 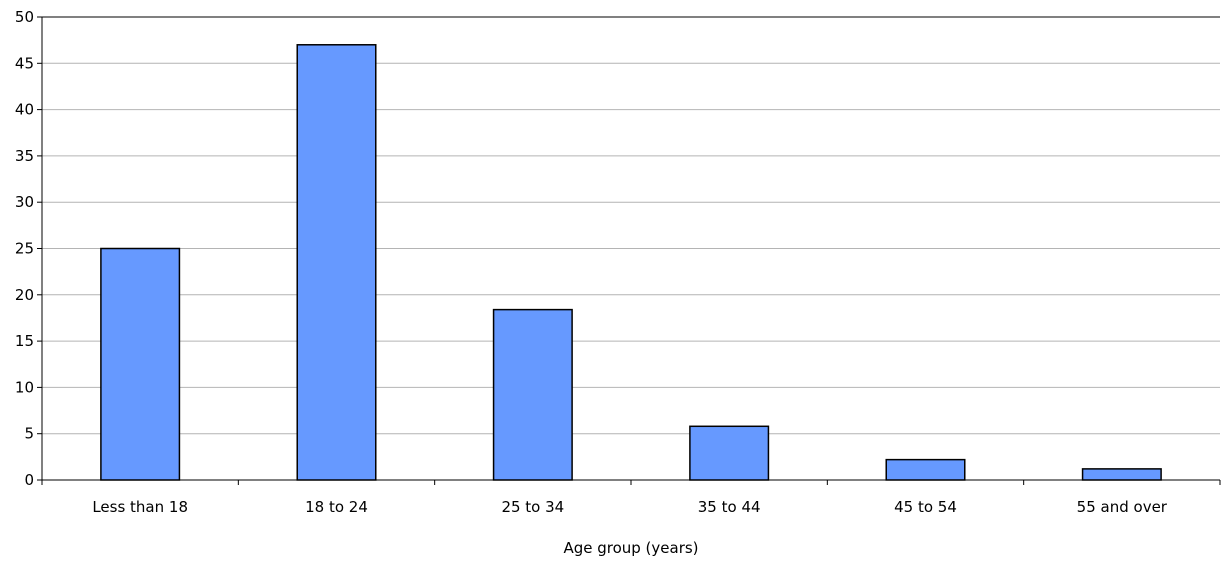 I want to click on x-axis-title: Age group (years), so click(x=630, y=548).